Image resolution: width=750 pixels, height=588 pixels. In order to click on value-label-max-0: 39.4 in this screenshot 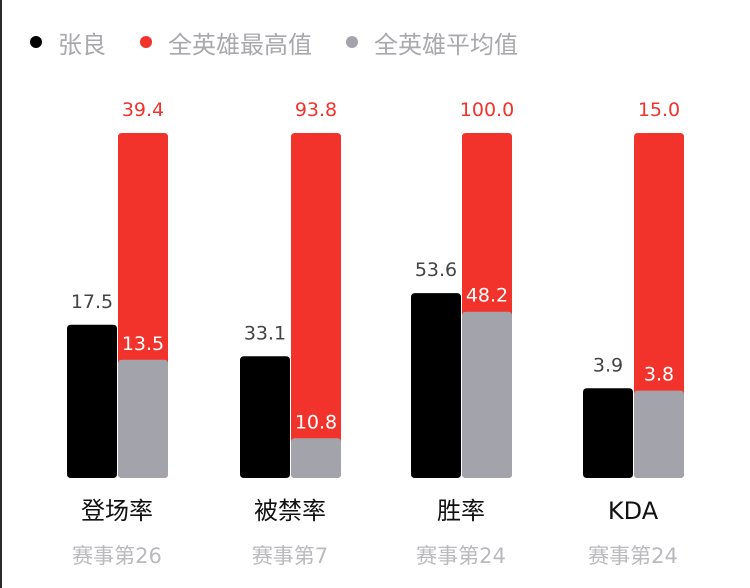, I will do `click(143, 110)`.